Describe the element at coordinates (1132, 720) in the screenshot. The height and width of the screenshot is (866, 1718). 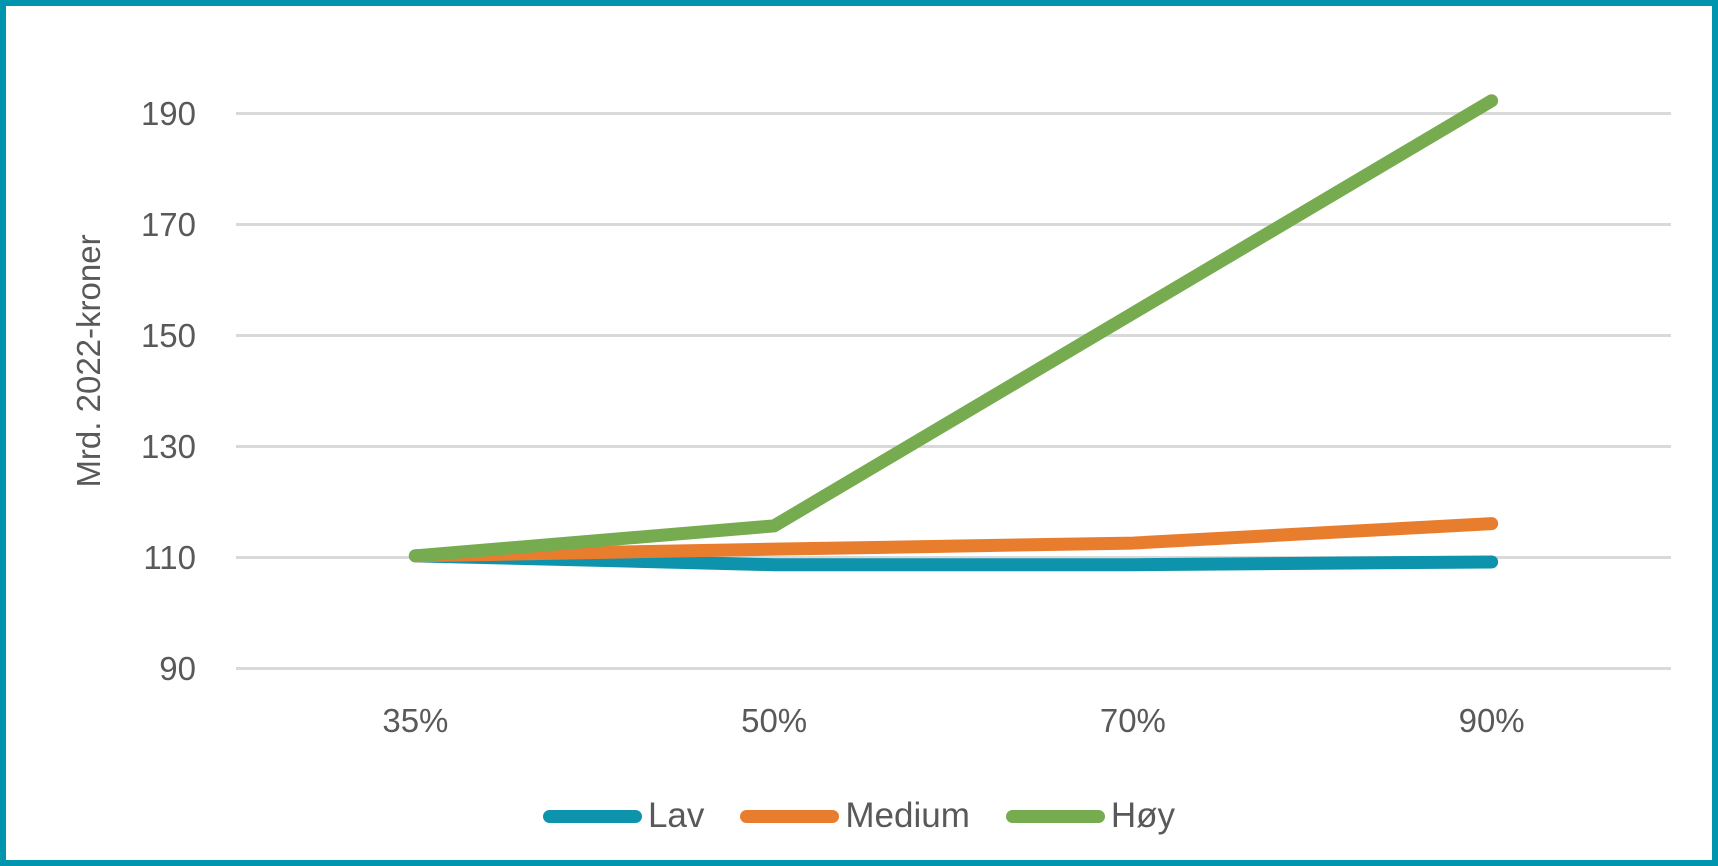
I see `x-tick-label: 70%` at that location.